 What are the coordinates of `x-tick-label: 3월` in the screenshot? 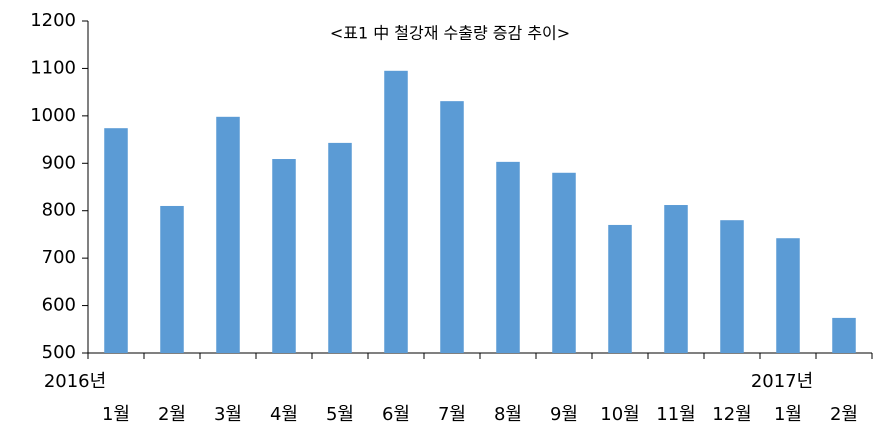 It's located at (228, 414).